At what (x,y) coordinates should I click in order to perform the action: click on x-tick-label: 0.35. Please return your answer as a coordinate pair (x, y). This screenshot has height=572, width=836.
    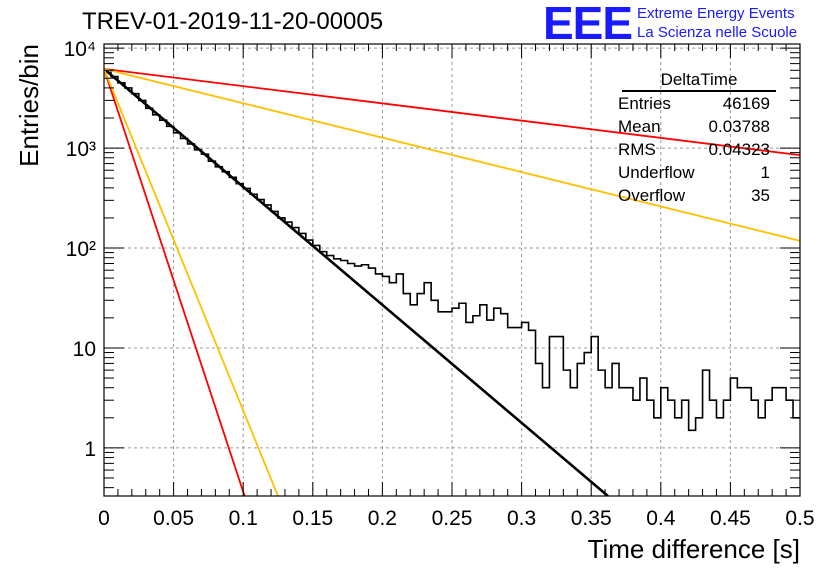
    Looking at the image, I should click on (591, 518).